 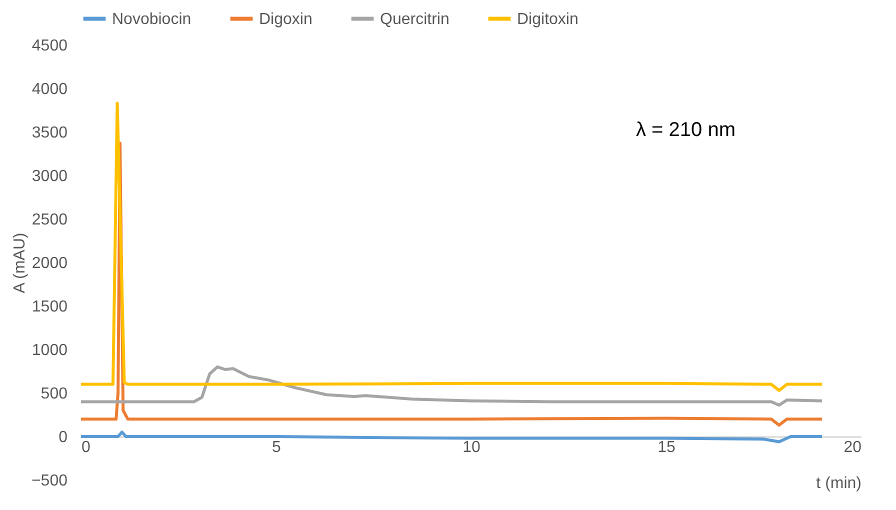 I want to click on y-tick-label: 500, so click(x=54, y=394).